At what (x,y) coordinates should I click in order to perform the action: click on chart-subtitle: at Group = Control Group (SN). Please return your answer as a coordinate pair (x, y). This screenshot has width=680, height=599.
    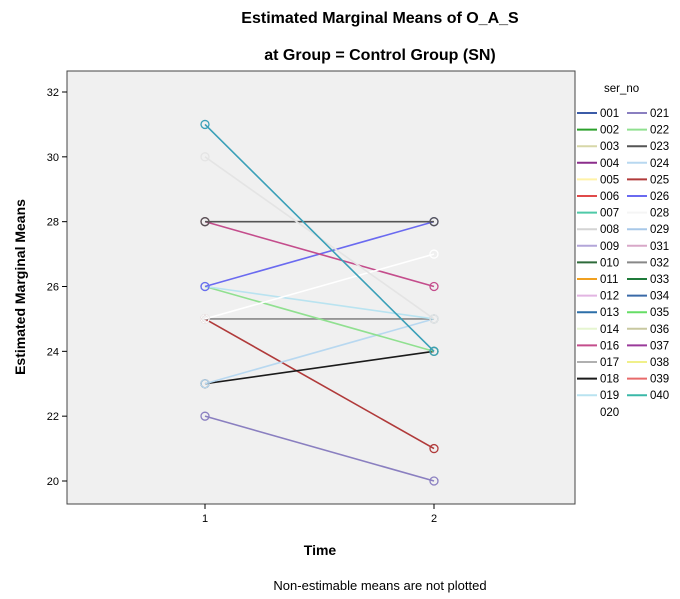
    Looking at the image, I should click on (380, 55).